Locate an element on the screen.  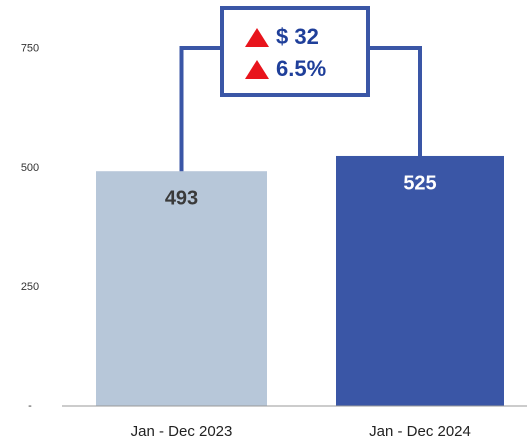
data-label: 525 is located at coordinates (419, 183).